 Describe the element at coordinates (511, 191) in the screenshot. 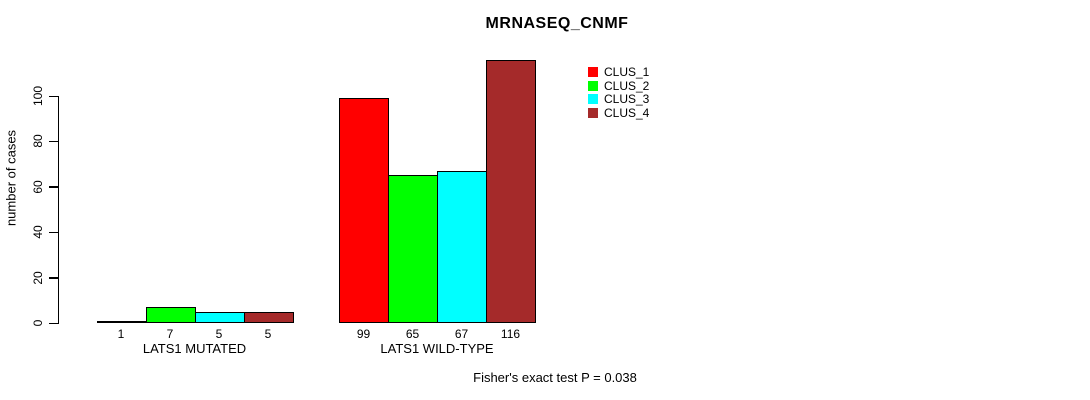

I see `bar-clus_4-wild-type` at that location.